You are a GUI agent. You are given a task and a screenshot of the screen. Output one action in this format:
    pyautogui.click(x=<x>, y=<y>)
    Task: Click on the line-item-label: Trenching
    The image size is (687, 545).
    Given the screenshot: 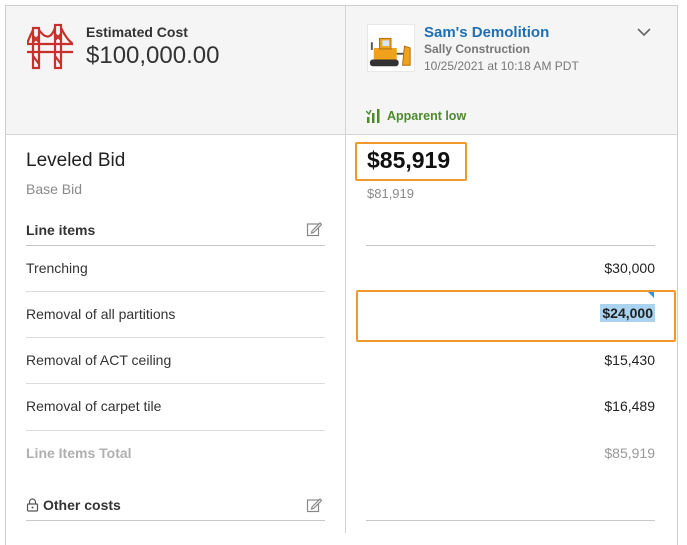 What is the action you would take?
    pyautogui.click(x=57, y=268)
    